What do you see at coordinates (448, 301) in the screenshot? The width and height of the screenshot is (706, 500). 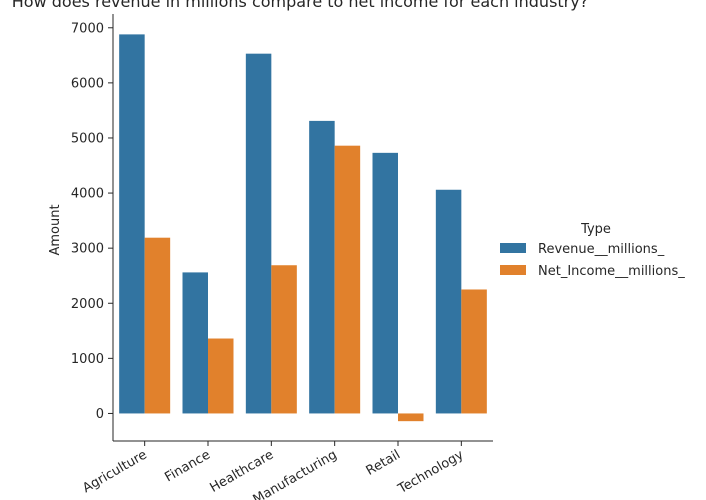 I see `bar-technology-revenue` at bounding box center [448, 301].